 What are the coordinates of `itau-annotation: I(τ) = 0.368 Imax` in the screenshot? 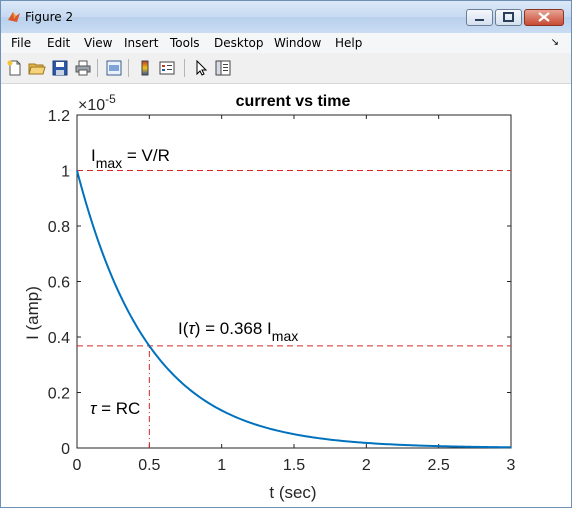 It's located at (238, 331).